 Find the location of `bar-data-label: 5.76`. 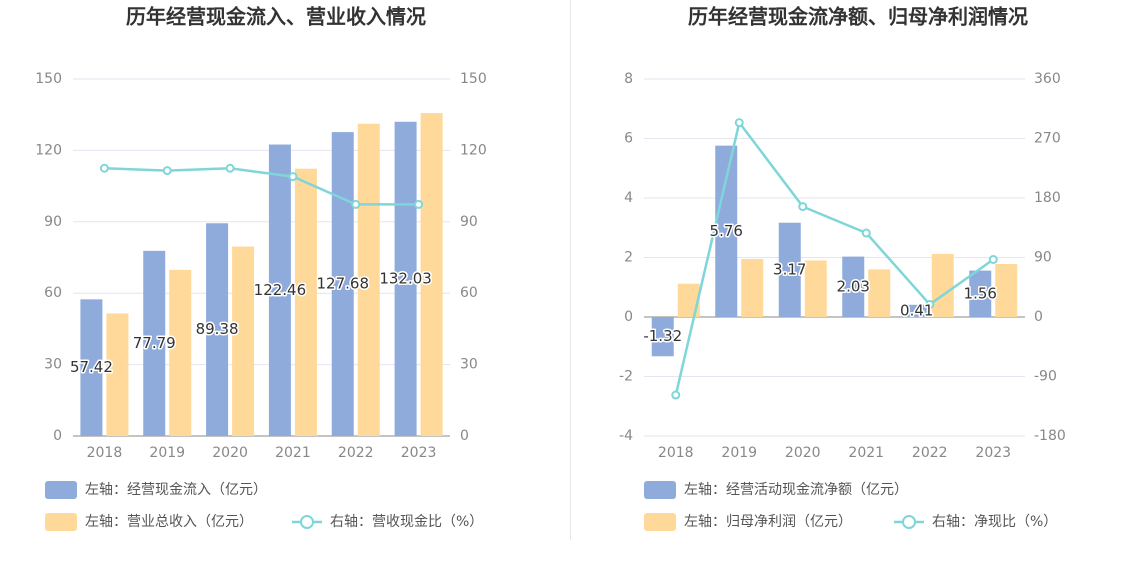

bar-data-label: 5.76 is located at coordinates (726, 231).